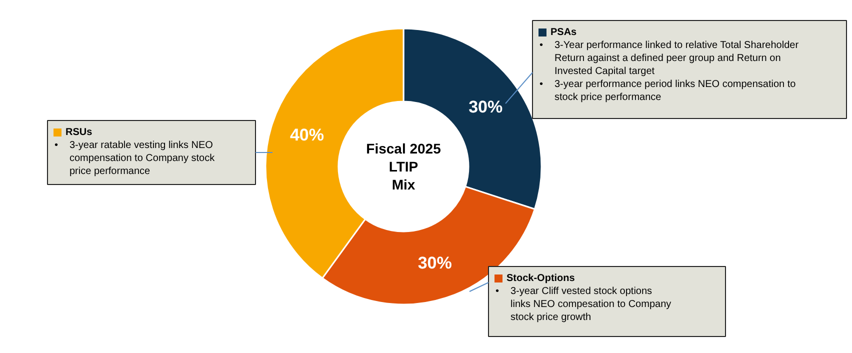  What do you see at coordinates (564, 32) in the screenshot?
I see `legend-label: PSAs` at bounding box center [564, 32].